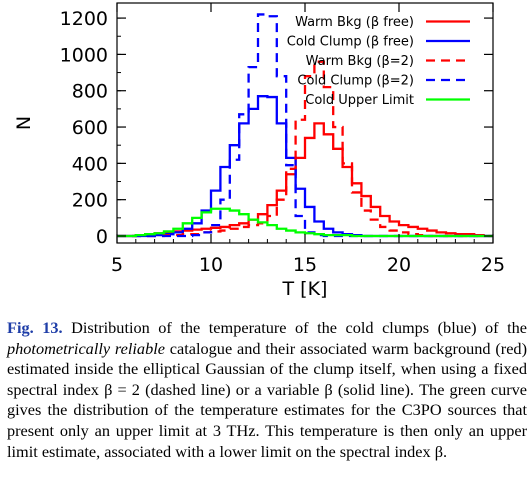 This screenshot has height=499, width=532. Describe the element at coordinates (102, 237) in the screenshot. I see `y-tick-label: 0` at that location.